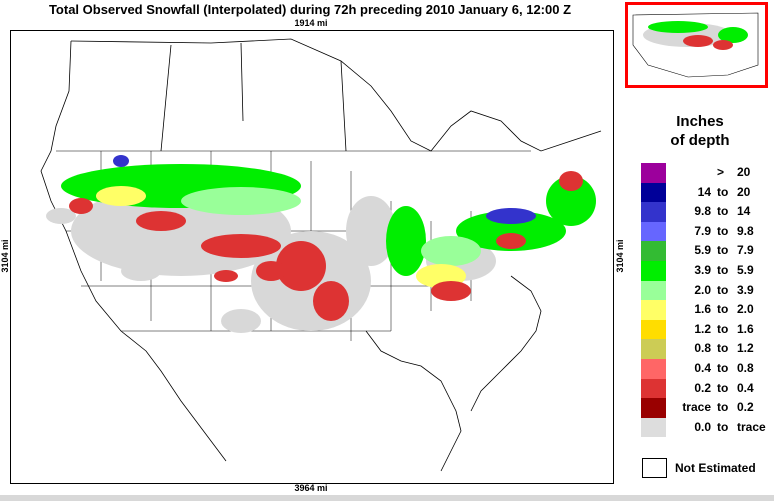 The width and height of the screenshot is (774, 501). What do you see at coordinates (745, 289) in the screenshot?
I see `legend-range-high: 3.9` at bounding box center [745, 289].